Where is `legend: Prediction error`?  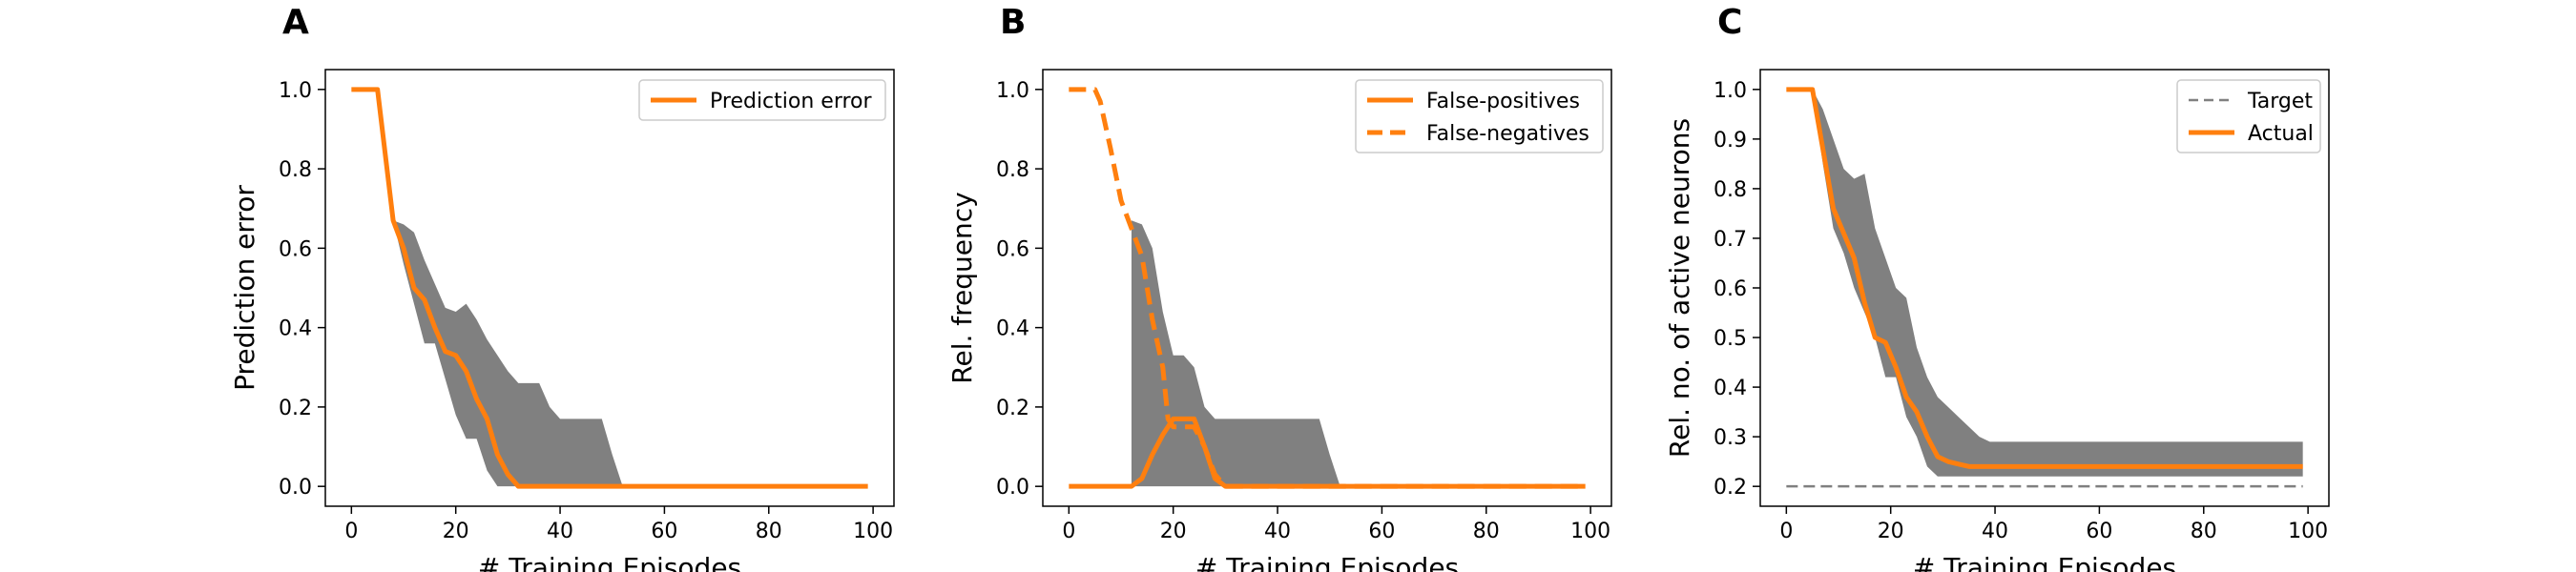 legend: Prediction error is located at coordinates (762, 100).